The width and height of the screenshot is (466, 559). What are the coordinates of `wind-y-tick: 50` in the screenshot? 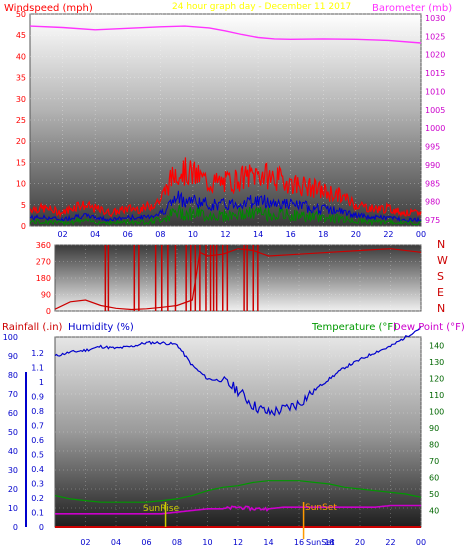 It's located at (21, 14).